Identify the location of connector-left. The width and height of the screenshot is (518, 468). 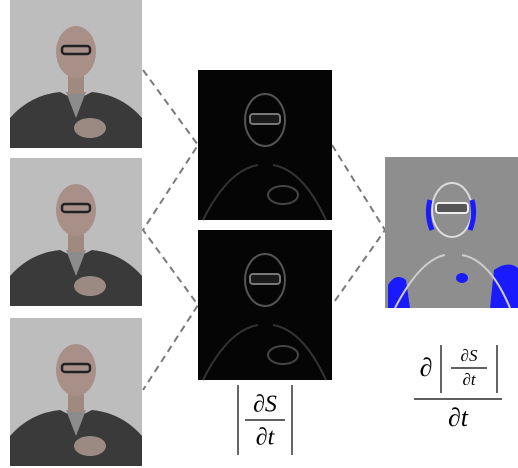
(170, 230).